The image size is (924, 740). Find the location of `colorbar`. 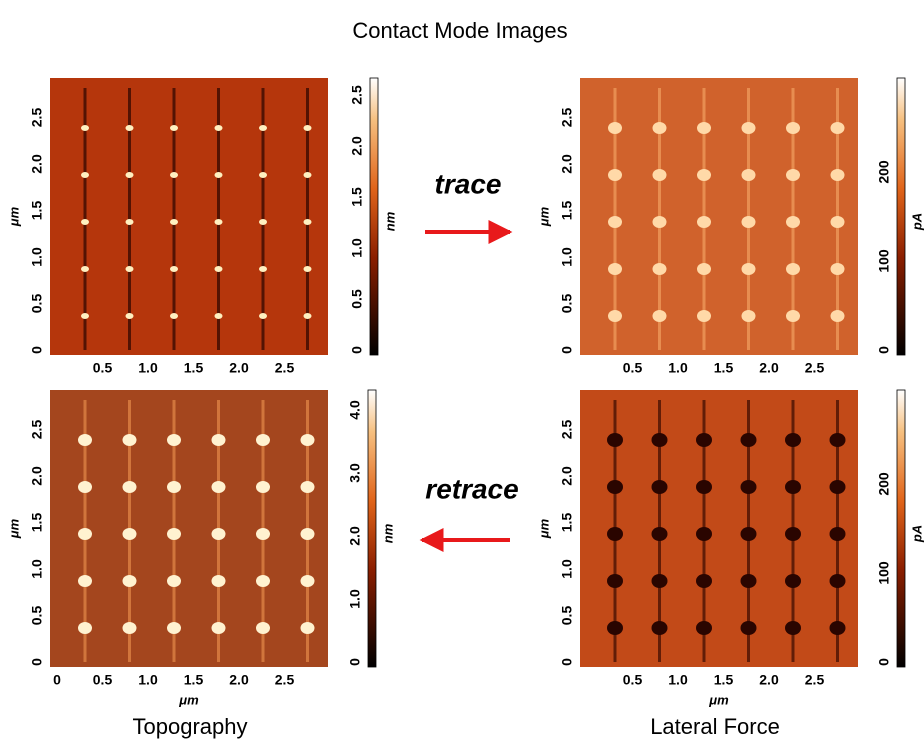

colorbar is located at coordinates (901, 528).